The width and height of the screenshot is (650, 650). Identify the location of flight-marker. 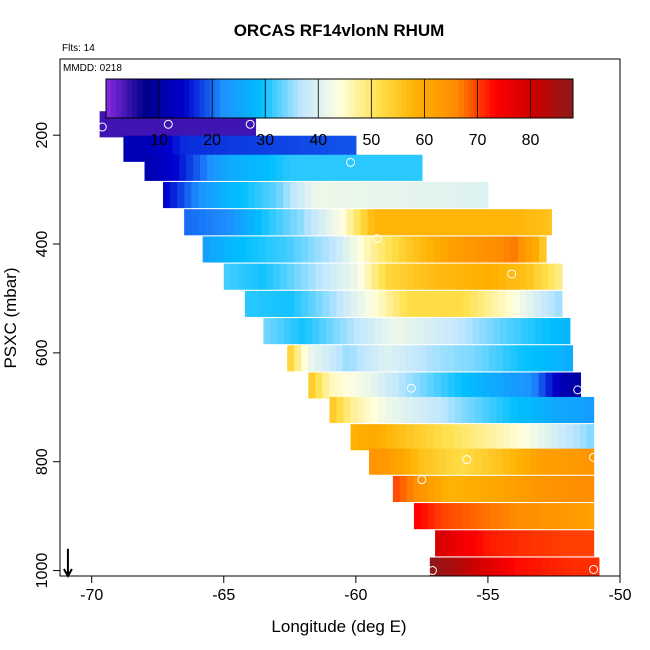
(411, 388).